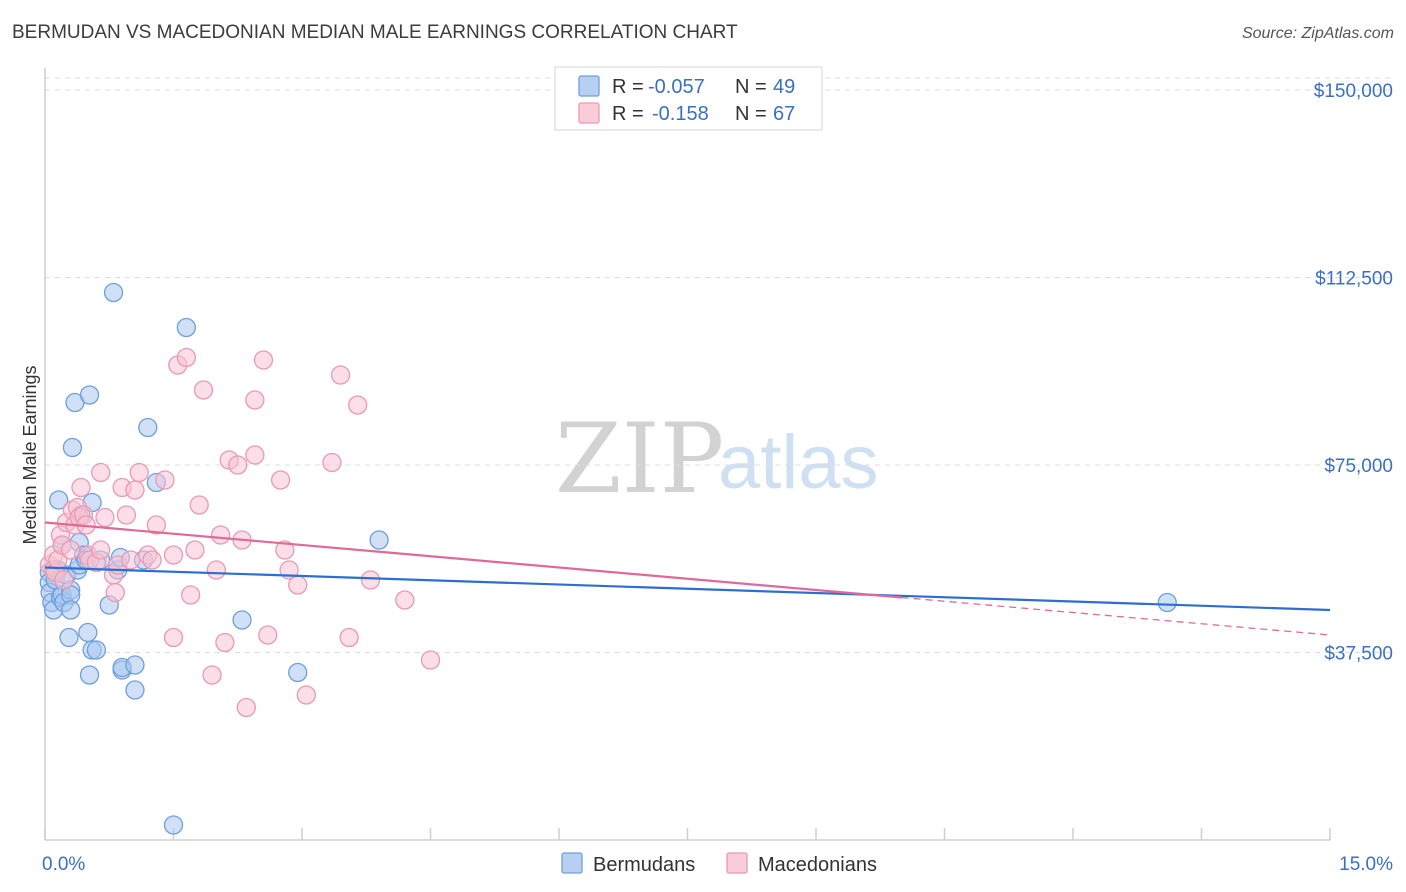 This screenshot has height=892, width=1406. Describe the element at coordinates (751, 114) in the screenshot. I see `legend-n-label-1: N =` at that location.